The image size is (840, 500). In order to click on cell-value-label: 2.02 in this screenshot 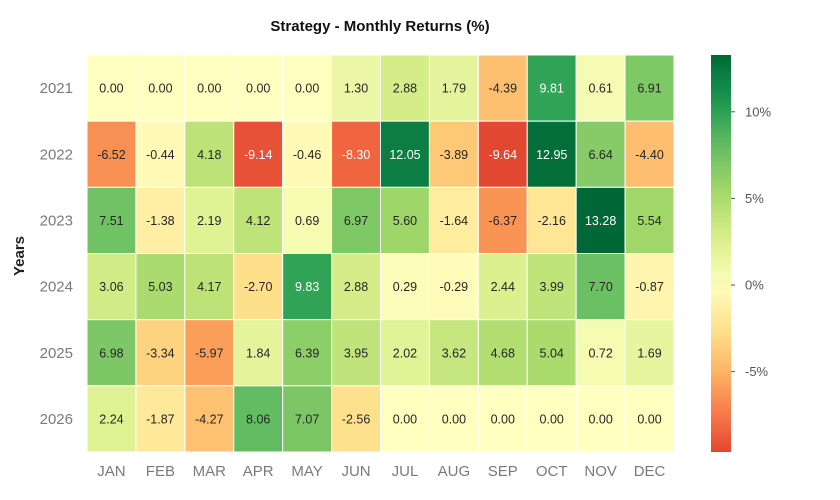, I will do `click(405, 353)`.